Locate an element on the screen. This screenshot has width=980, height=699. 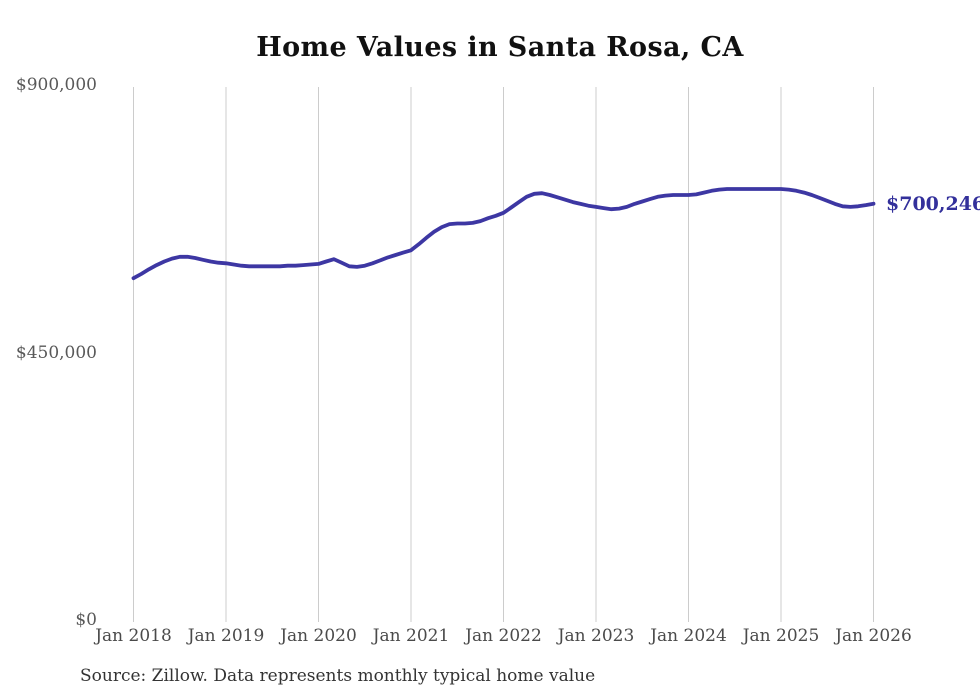
x-tick-label: Jan 2023 is located at coordinates (596, 636).